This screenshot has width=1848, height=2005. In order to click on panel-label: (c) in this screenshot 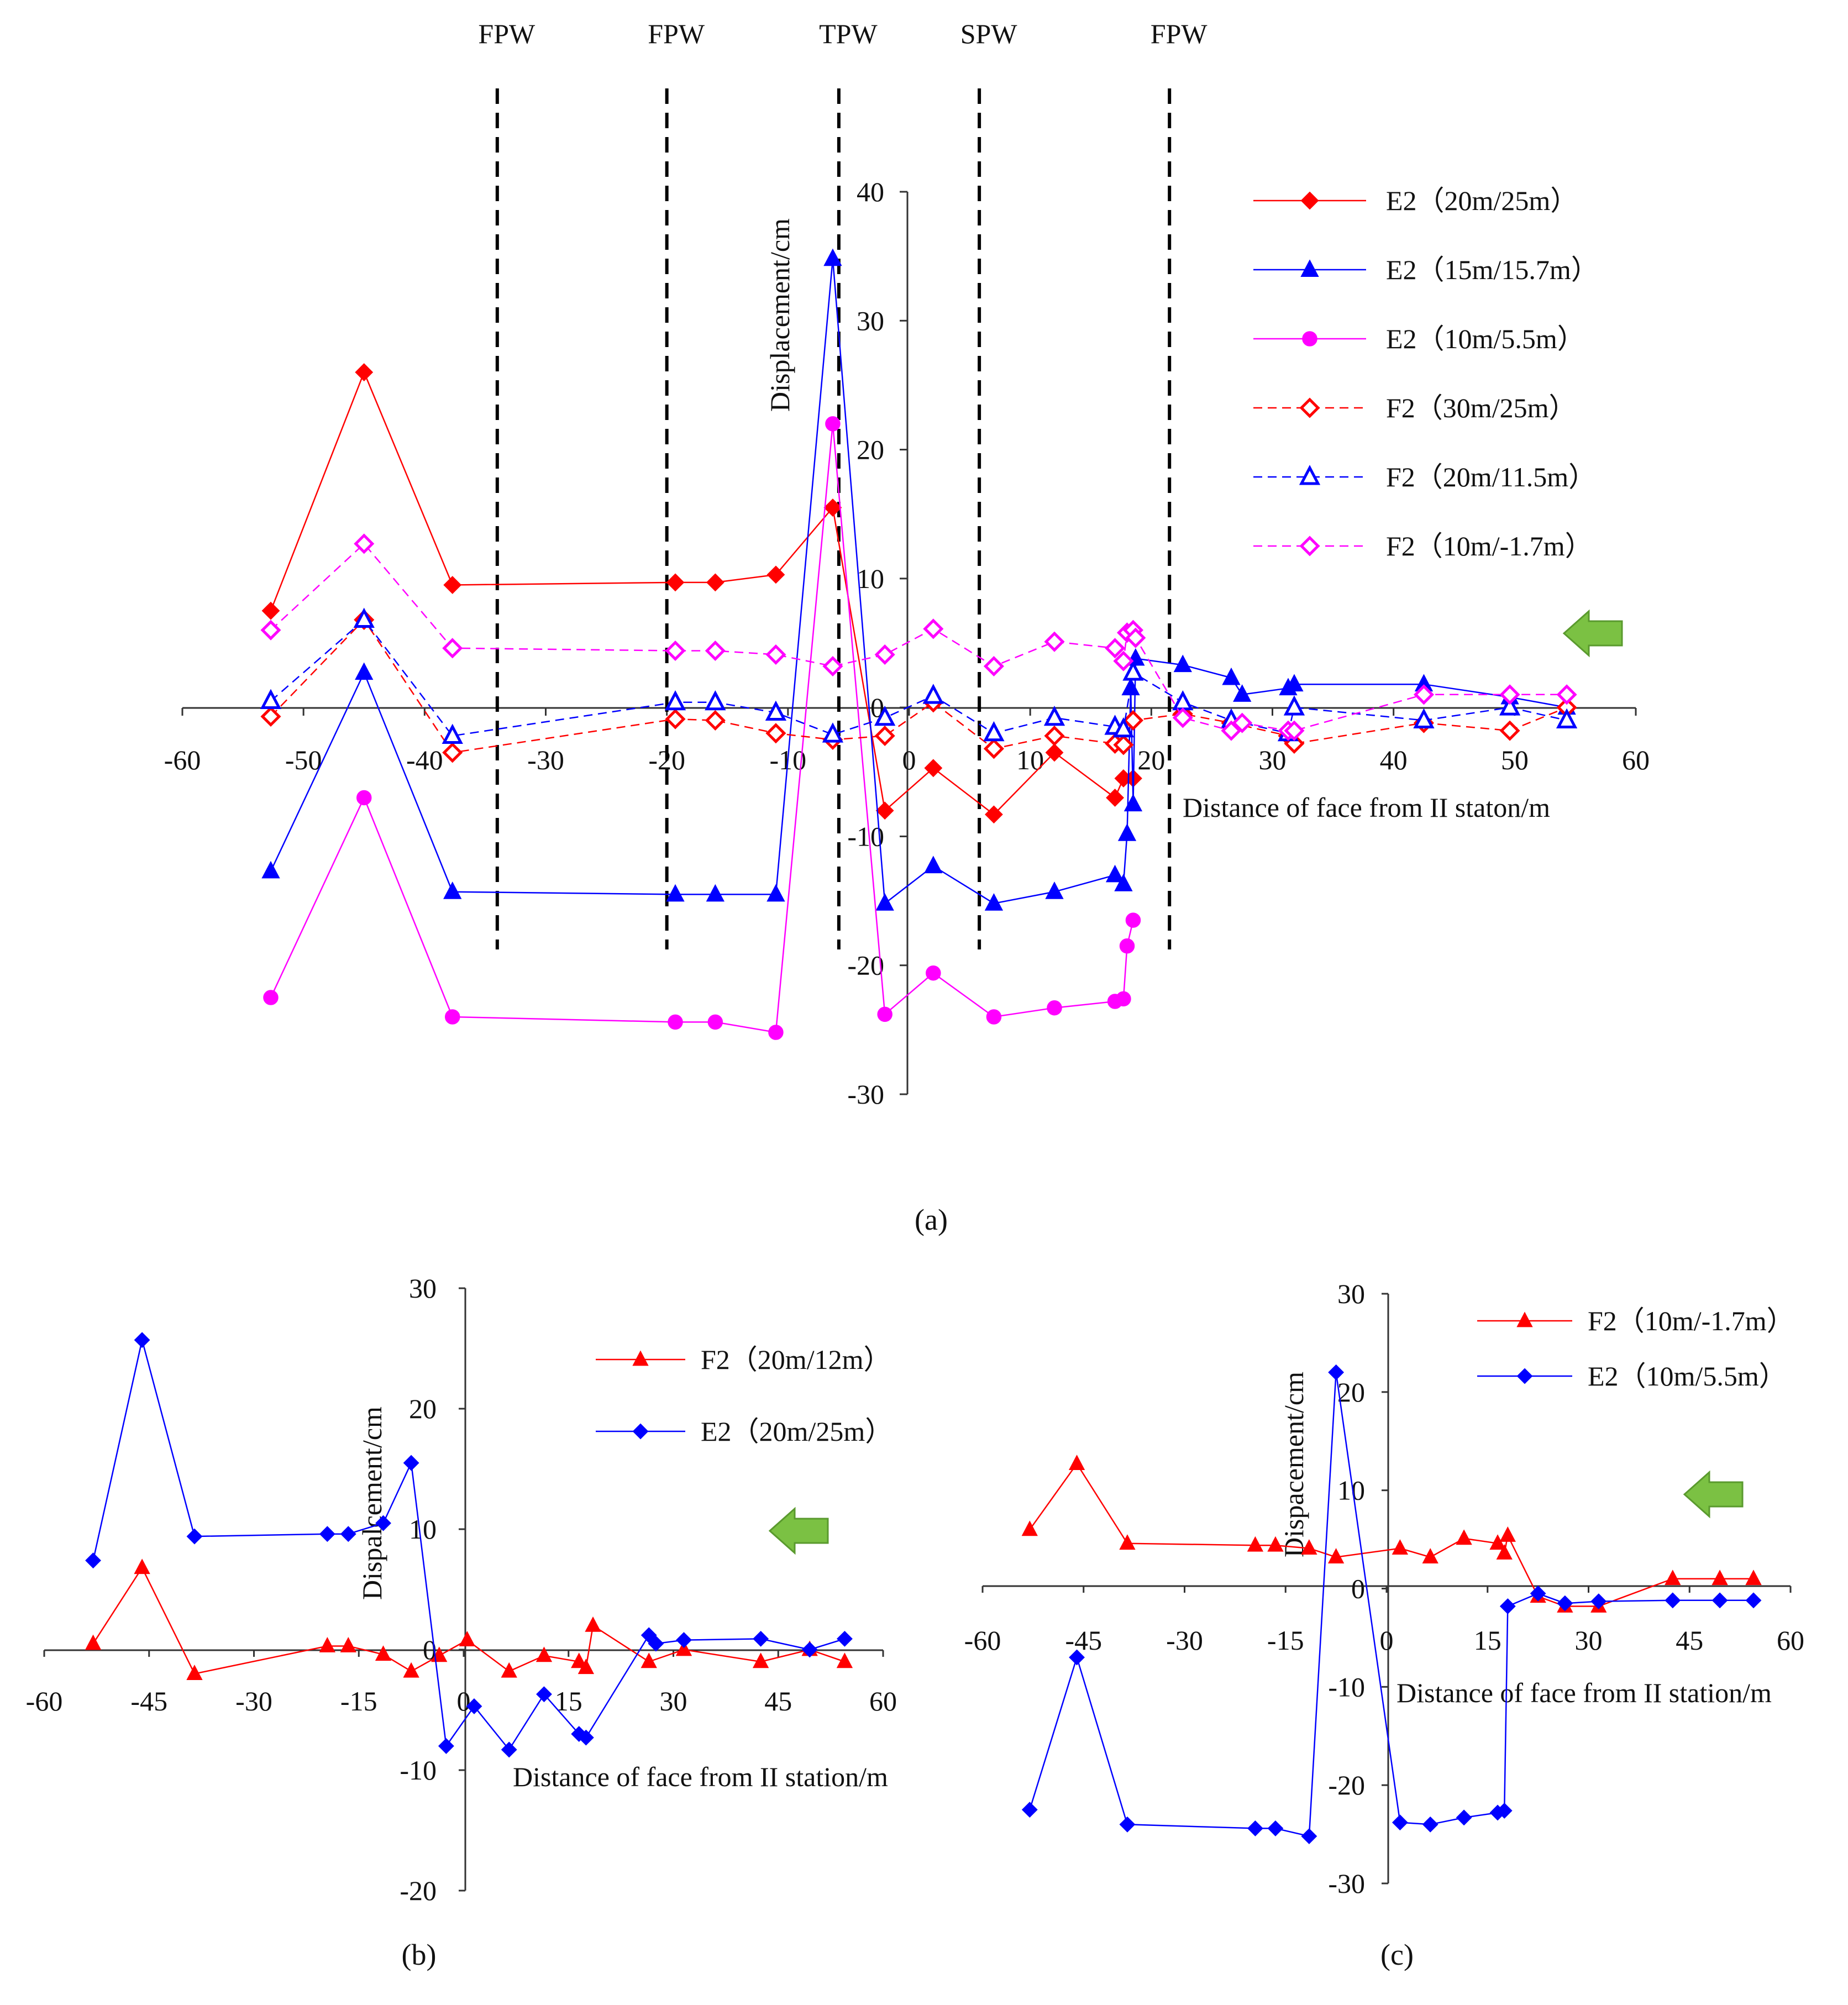, I will do `click(1397, 1954)`.